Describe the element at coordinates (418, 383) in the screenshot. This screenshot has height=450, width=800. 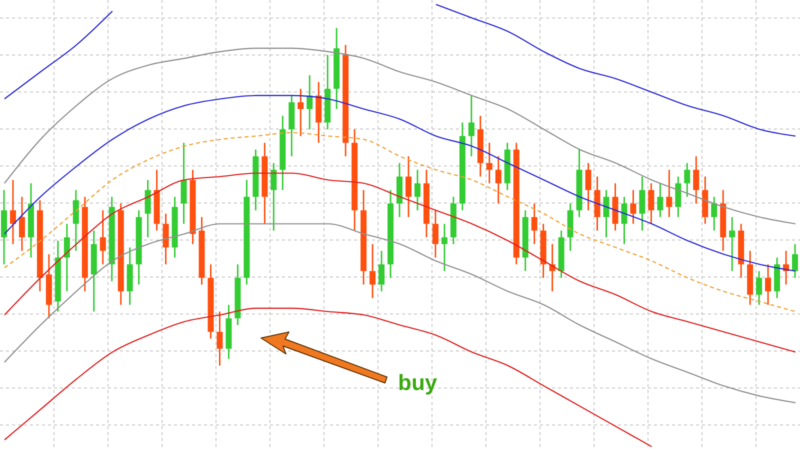
I see `text: buy` at that location.